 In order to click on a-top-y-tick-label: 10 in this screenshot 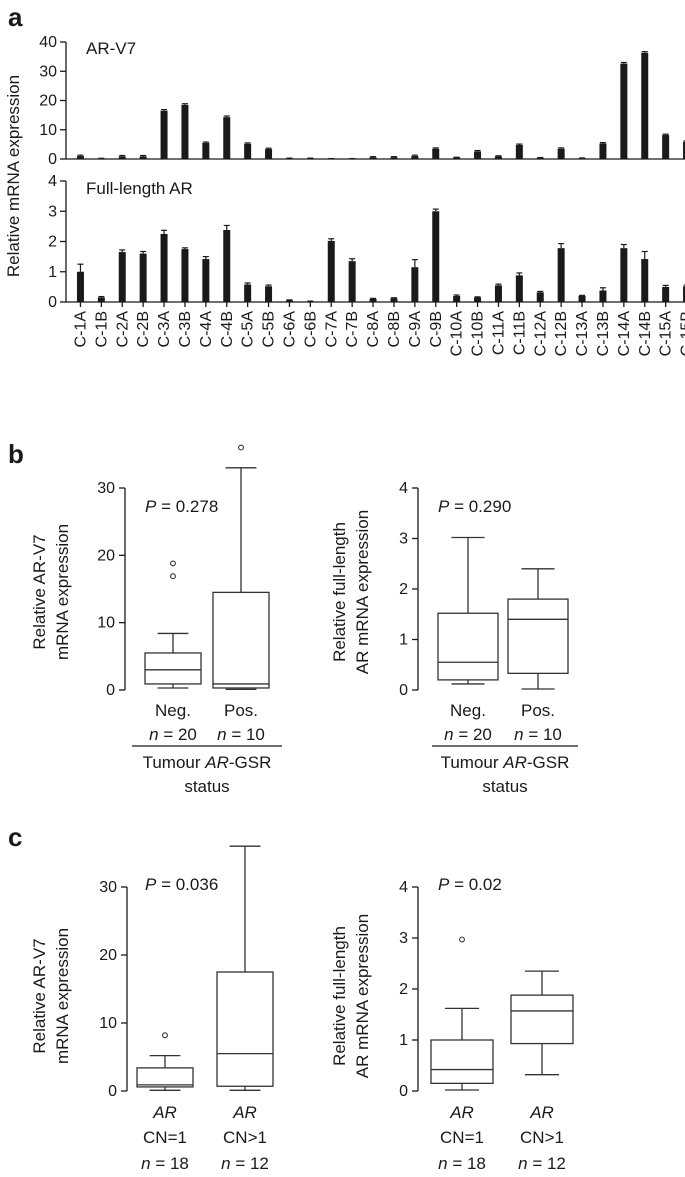, I will do `click(48, 130)`.